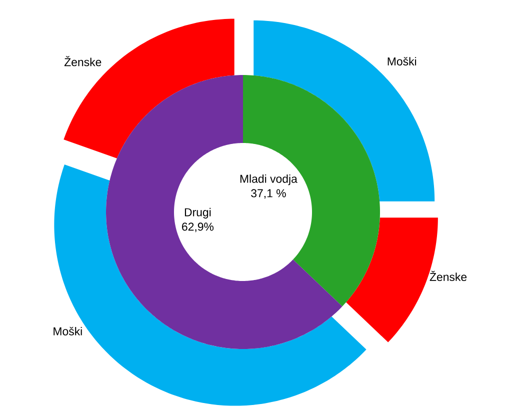 The width and height of the screenshot is (524, 414). I want to click on slice-label: Drugi, so click(197, 213).